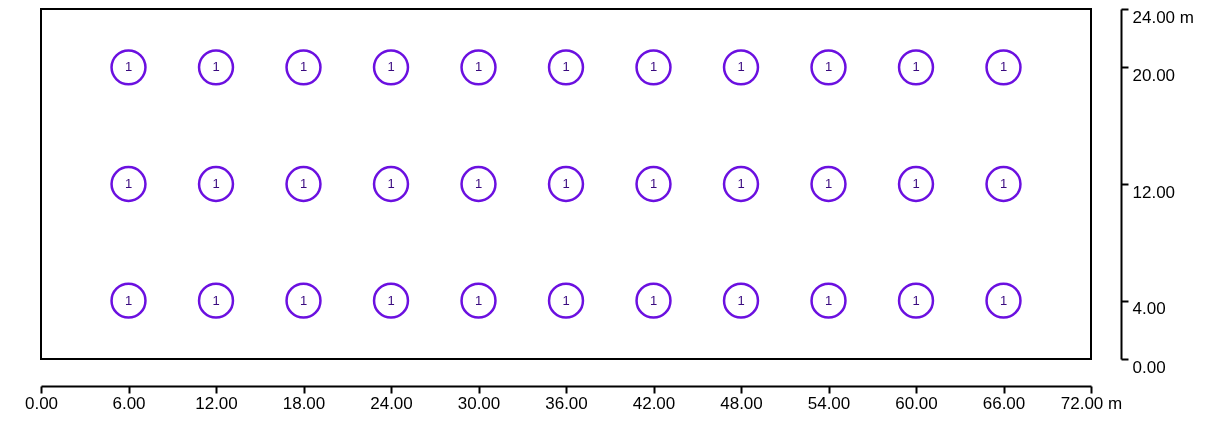 Image resolution: width=1205 pixels, height=436 pixels. I want to click on y-tick-label: 0.00, so click(1149, 367).